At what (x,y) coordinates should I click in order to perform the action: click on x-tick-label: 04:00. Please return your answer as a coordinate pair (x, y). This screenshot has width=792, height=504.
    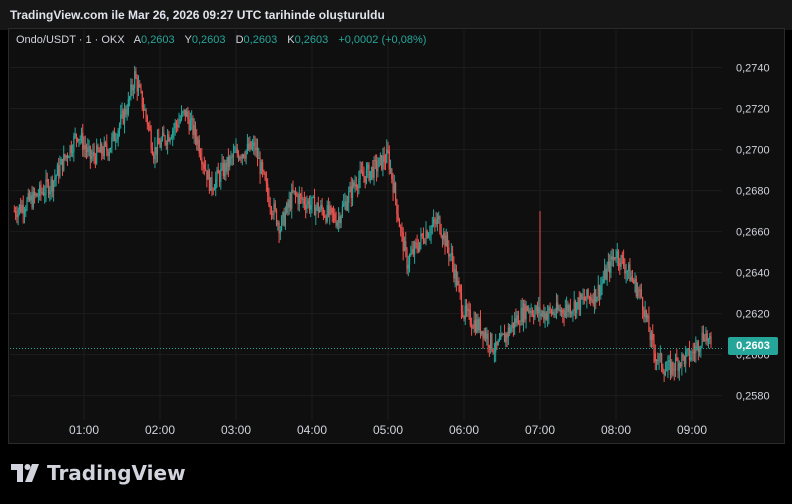
    Looking at the image, I should click on (312, 430).